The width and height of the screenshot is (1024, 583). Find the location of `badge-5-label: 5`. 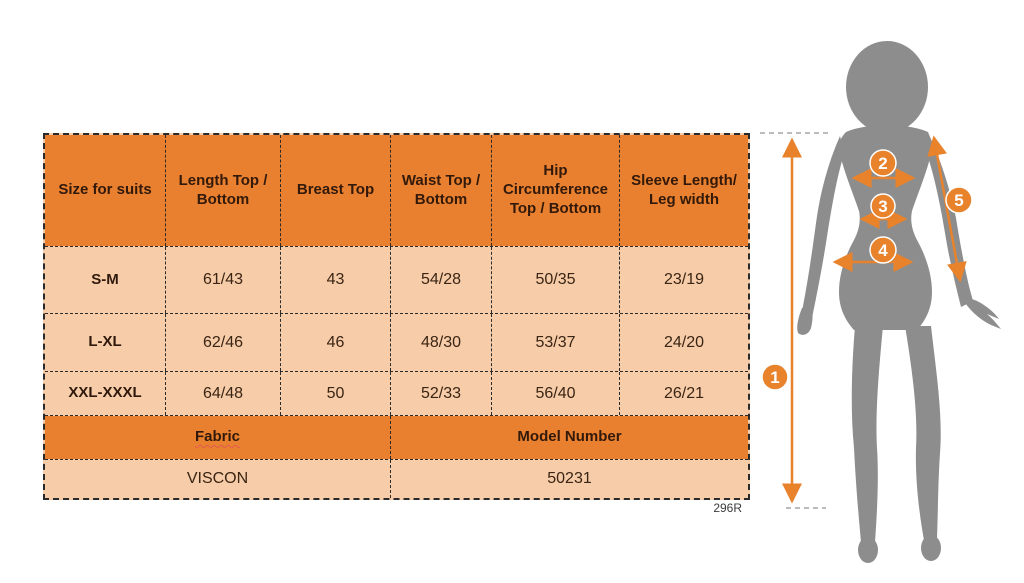

badge-5-label: 5 is located at coordinates (958, 200).